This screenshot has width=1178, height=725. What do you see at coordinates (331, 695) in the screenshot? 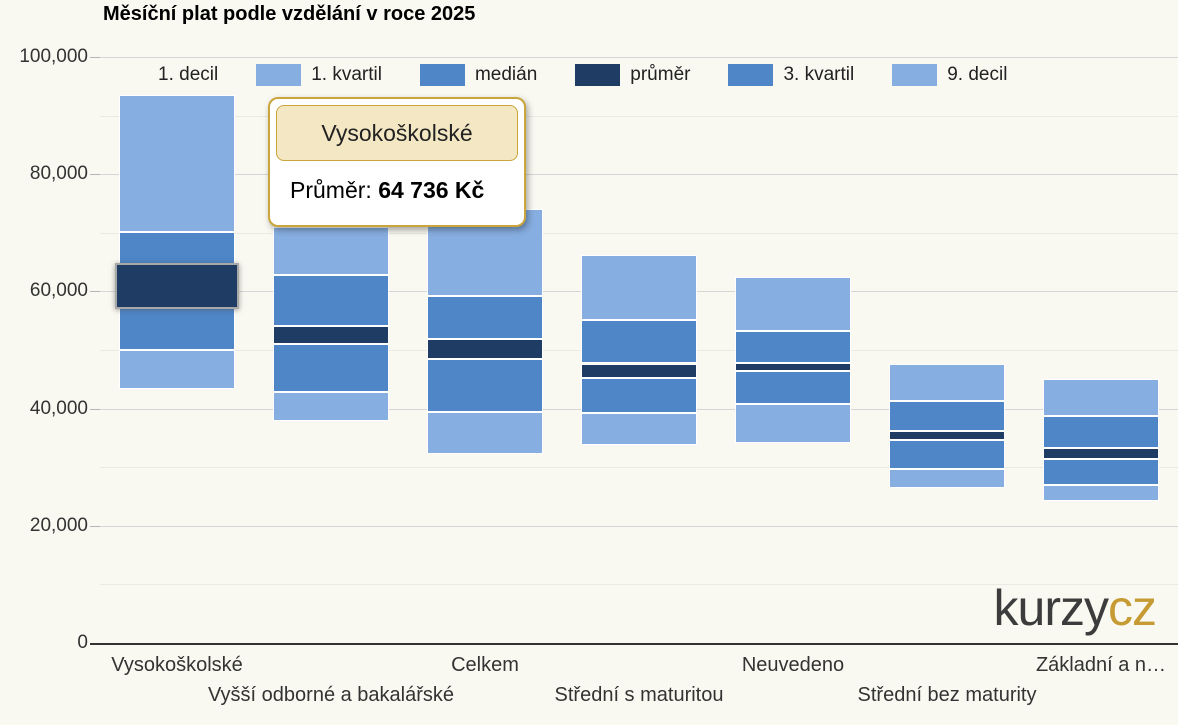
I see `x-axis-label: Vyšší odborné a bakalářské` at bounding box center [331, 695].